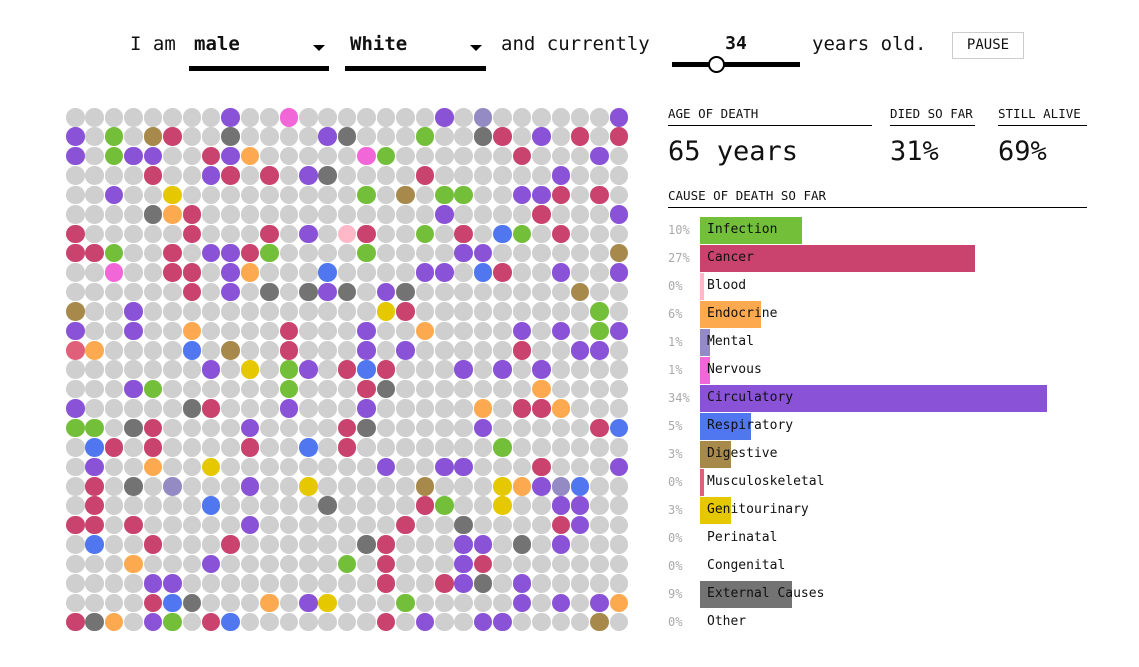 This screenshot has width=1139, height=667. I want to click on cause-percent: 0%, so click(675, 538).